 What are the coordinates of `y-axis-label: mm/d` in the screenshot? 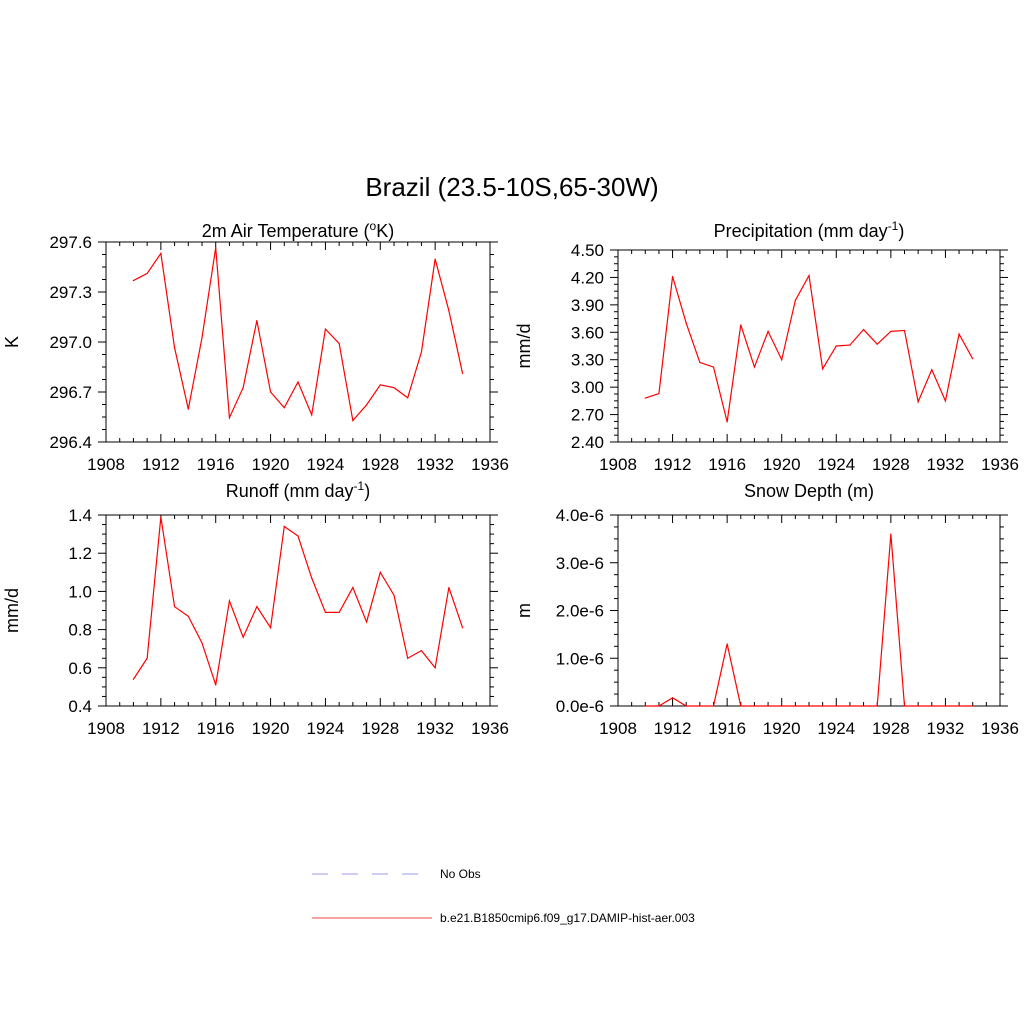 It's located at (12, 610).